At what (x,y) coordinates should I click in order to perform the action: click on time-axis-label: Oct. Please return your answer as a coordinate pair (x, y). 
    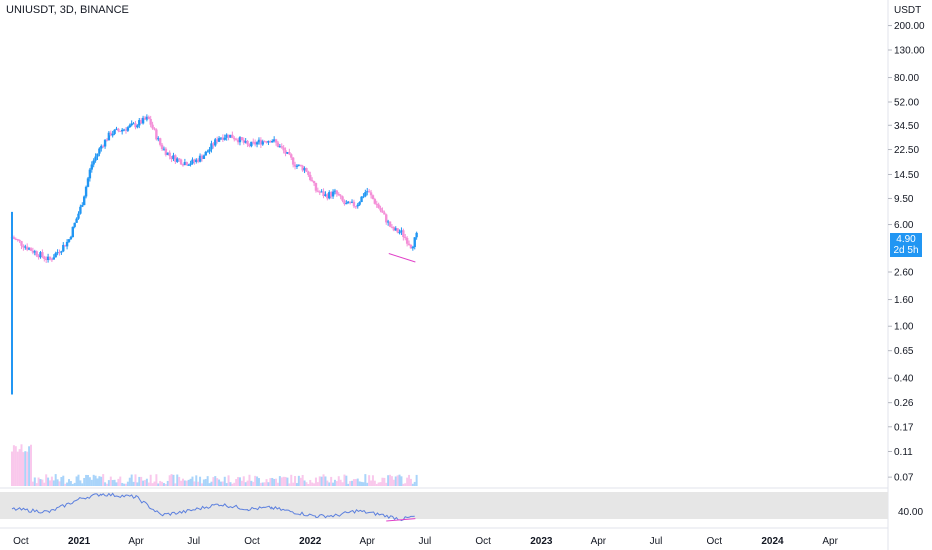
    Looking at the image, I should click on (714, 541).